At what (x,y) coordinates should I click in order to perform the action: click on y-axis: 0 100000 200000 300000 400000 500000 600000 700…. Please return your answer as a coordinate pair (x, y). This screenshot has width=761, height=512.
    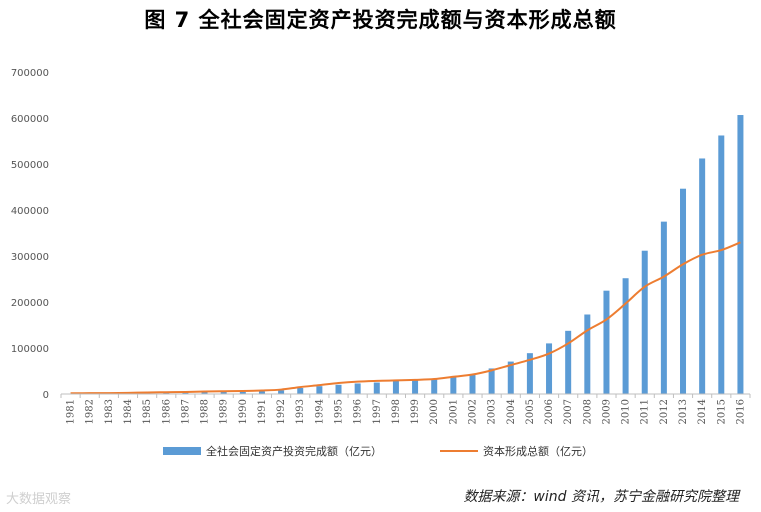
    Looking at the image, I should click on (30, 234).